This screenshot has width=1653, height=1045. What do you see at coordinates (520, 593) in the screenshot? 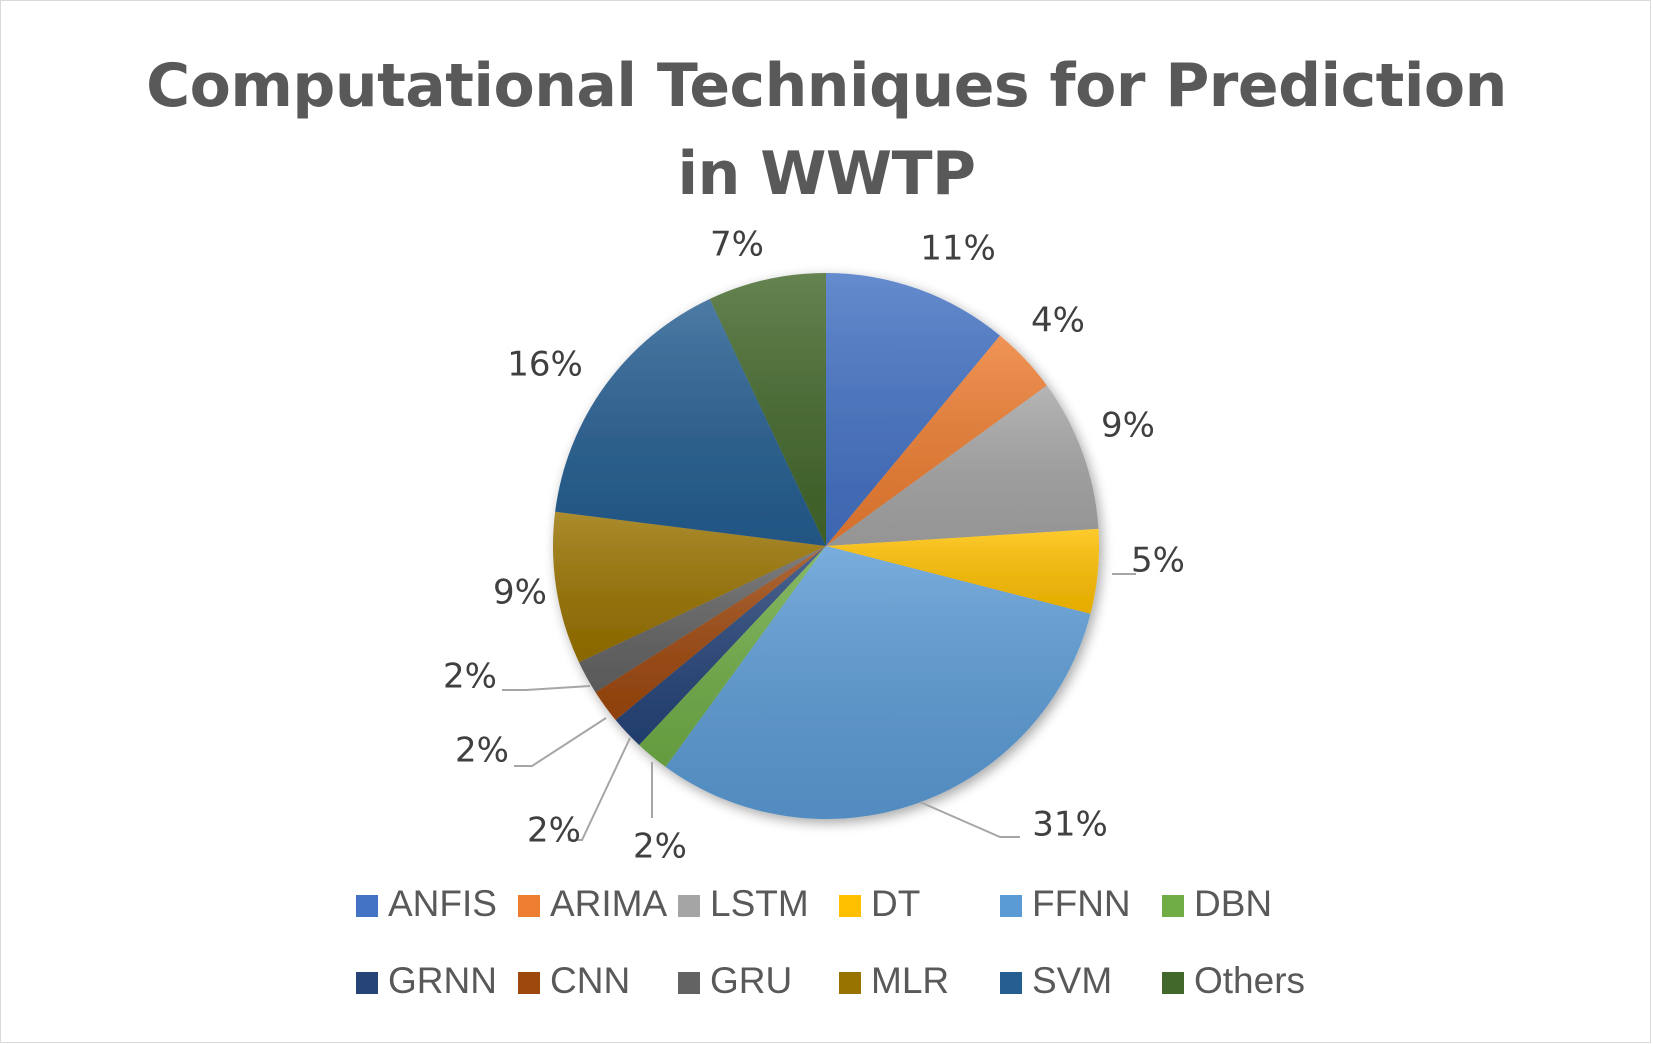
I see `data-label-mlr: 9%` at bounding box center [520, 593].